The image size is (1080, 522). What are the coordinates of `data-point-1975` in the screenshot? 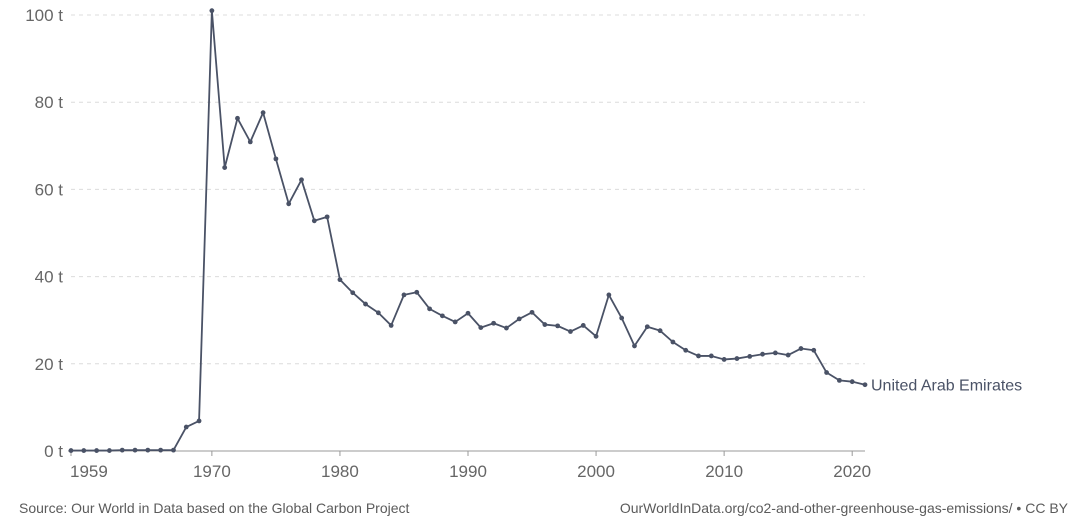 It's located at (276, 159).